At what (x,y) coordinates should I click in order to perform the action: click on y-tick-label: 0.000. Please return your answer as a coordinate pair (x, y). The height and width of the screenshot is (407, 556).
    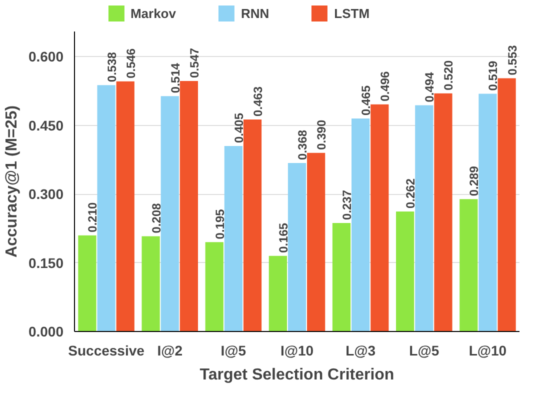
    Looking at the image, I should click on (46, 332).